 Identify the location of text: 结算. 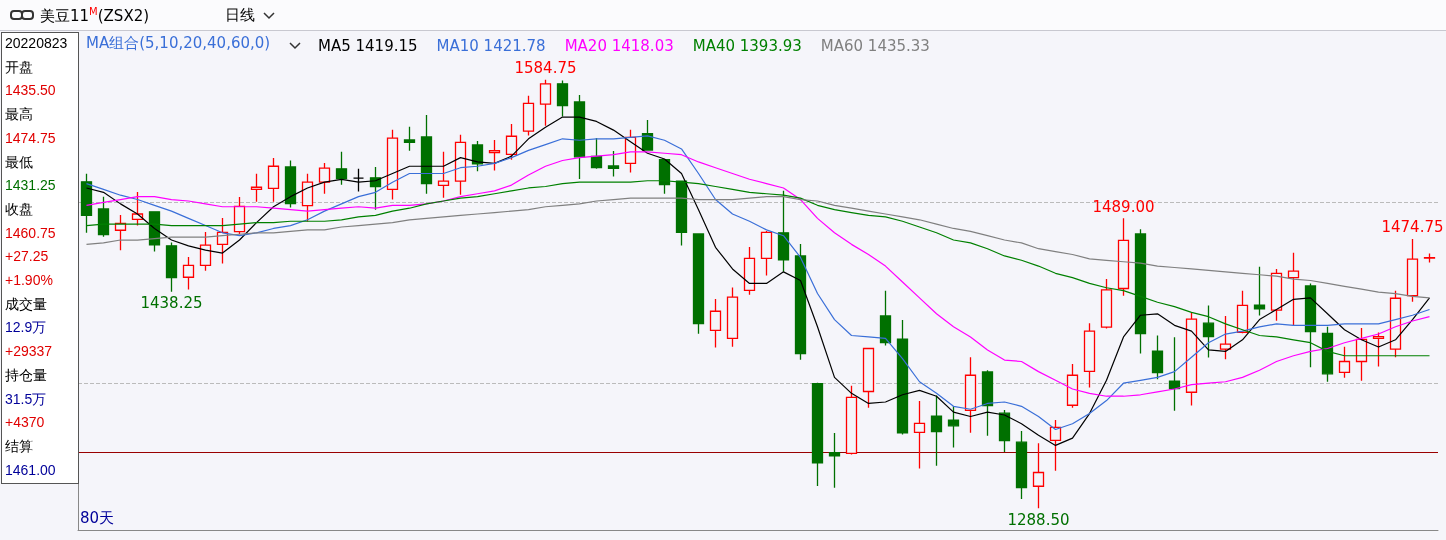
(19, 446).